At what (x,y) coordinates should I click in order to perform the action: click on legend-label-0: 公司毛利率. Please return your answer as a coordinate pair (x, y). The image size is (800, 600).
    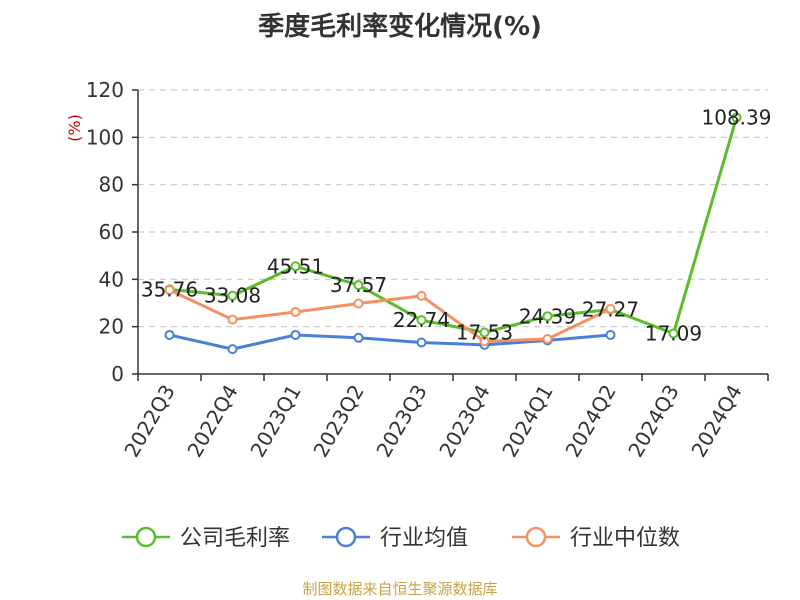
    Looking at the image, I should click on (235, 538).